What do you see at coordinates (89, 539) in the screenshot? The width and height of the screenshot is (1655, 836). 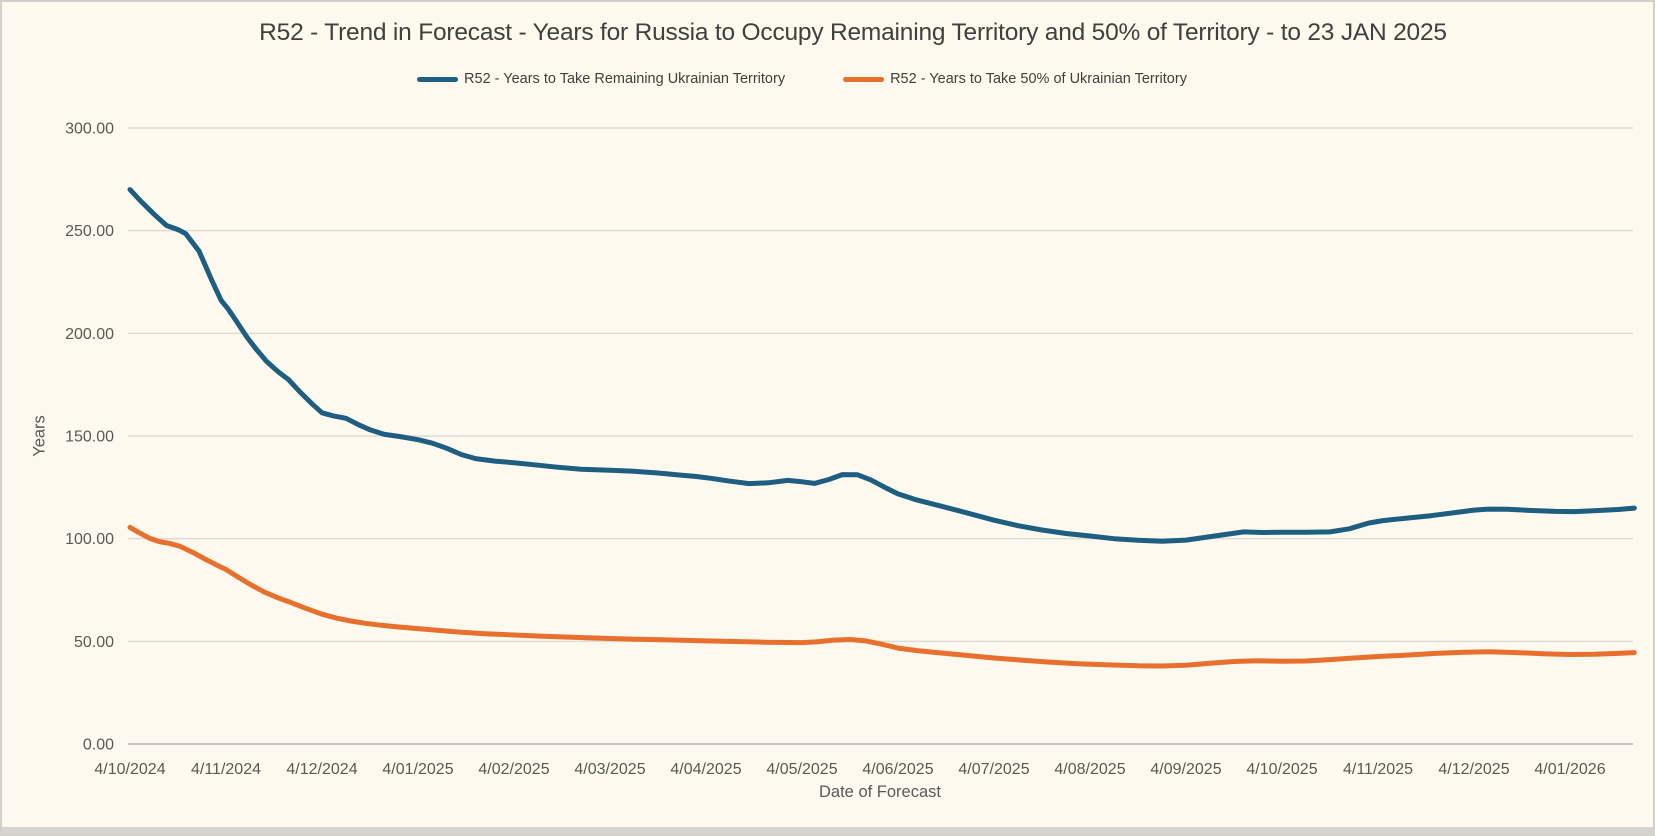 I see `y-tick-label: 100.00` at bounding box center [89, 539].